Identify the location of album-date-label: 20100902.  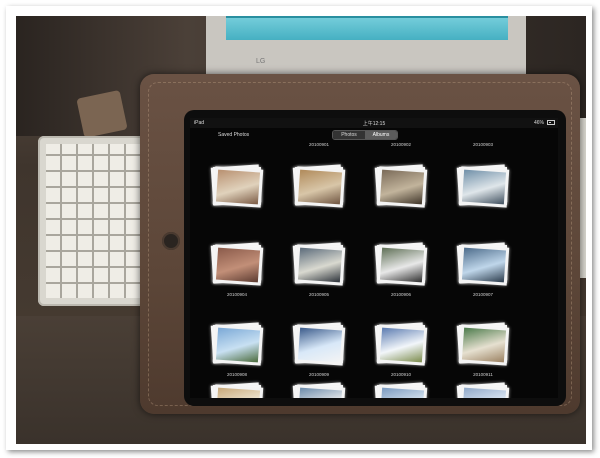
(401, 144).